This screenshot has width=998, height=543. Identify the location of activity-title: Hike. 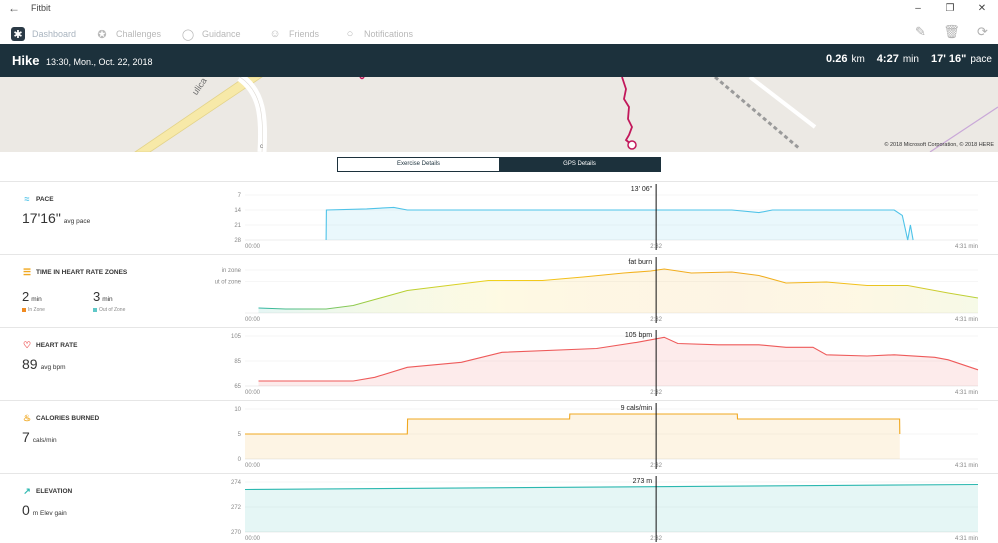
(26, 60).